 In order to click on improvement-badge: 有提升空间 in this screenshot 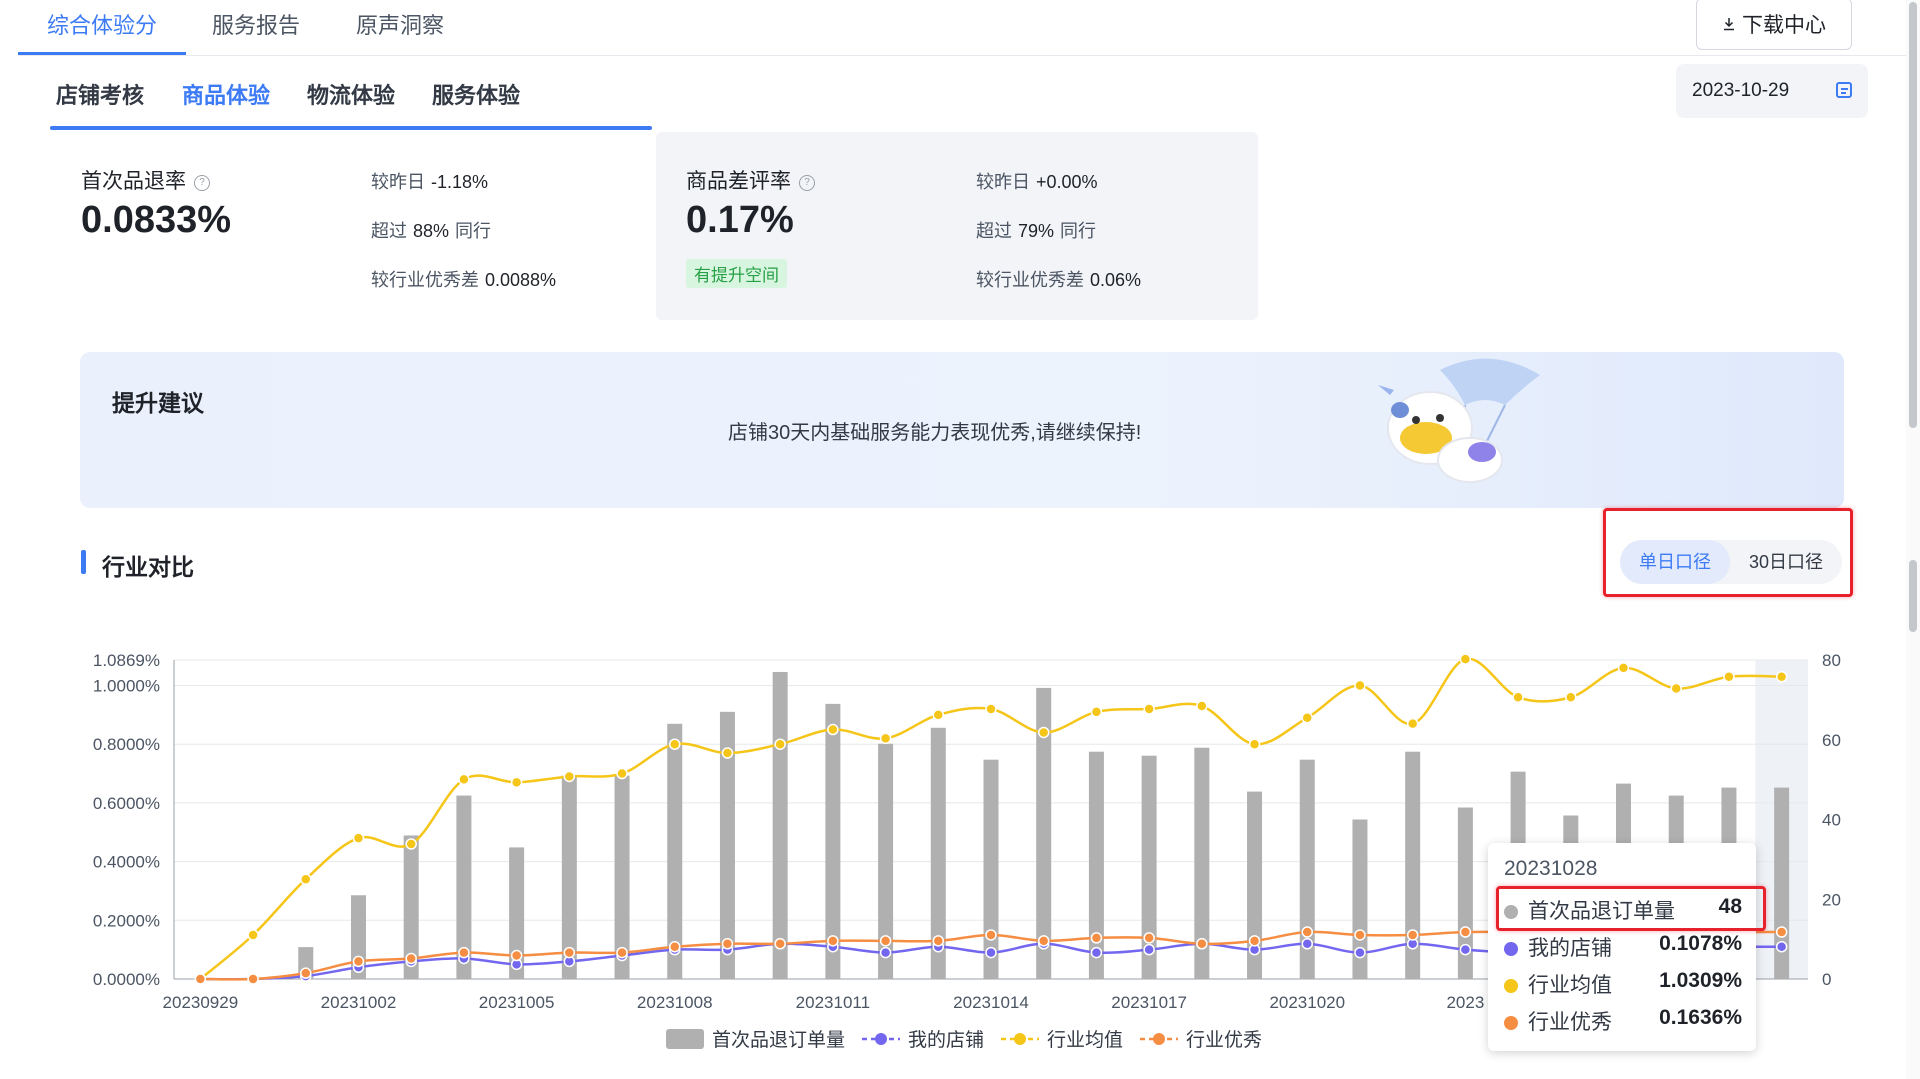, I will do `click(736, 273)`.